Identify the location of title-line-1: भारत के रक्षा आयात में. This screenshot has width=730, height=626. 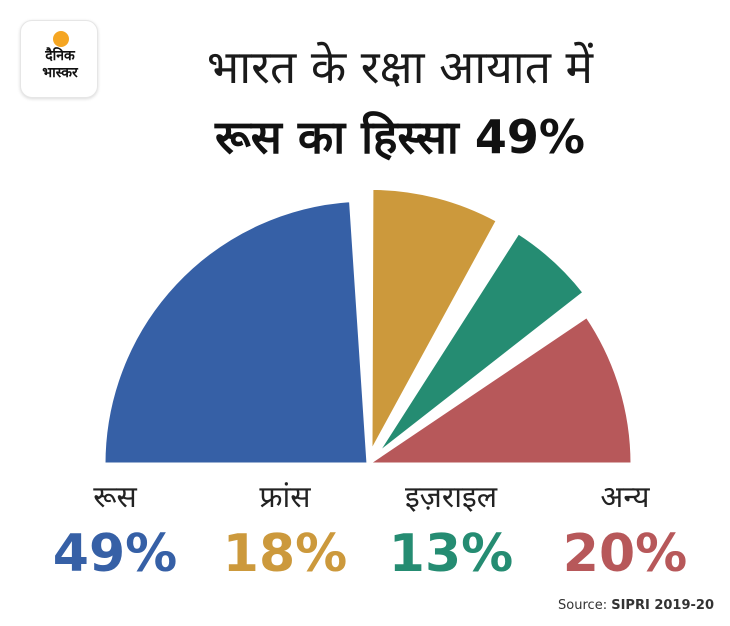
(400, 67).